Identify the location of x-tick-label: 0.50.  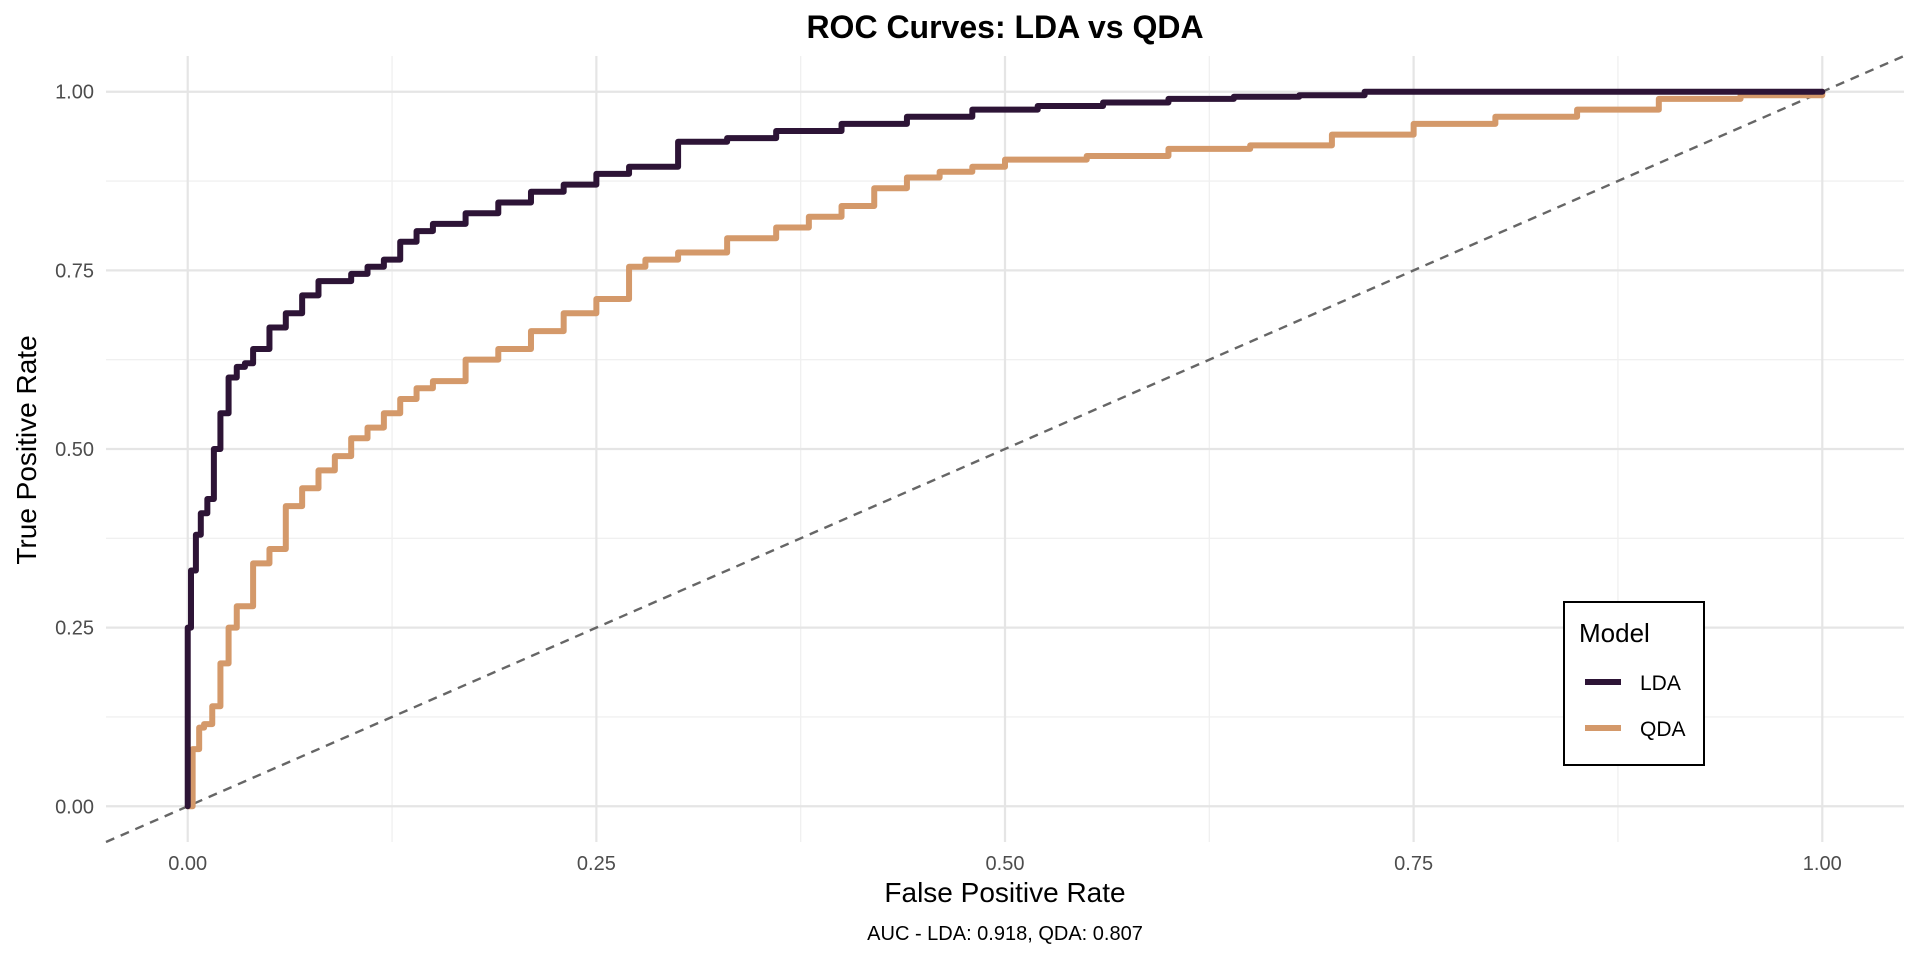
(1005, 864).